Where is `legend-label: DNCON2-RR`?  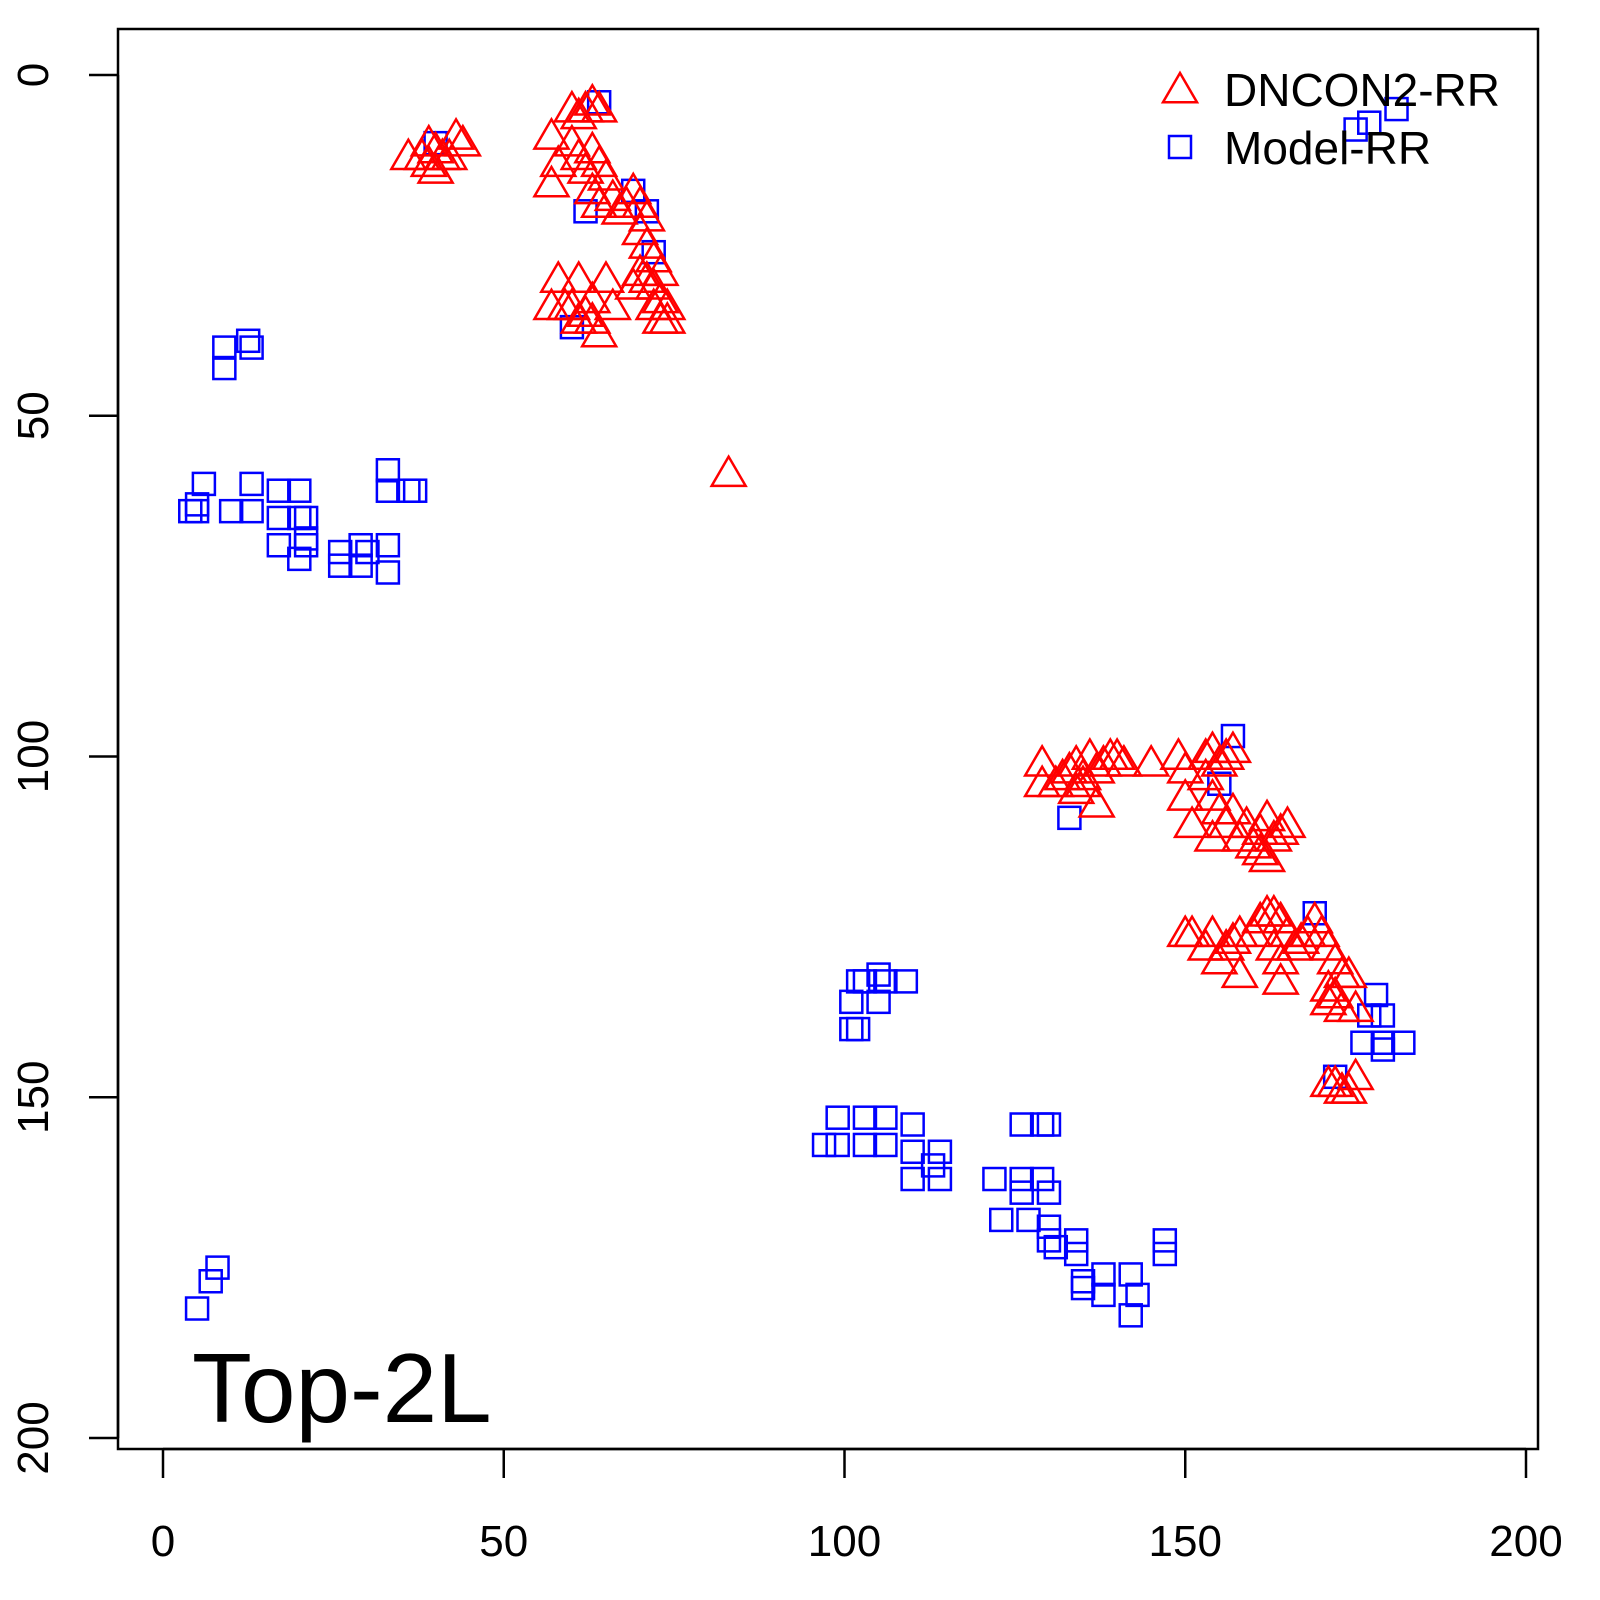 legend-label: DNCON2-RR is located at coordinates (1362, 90).